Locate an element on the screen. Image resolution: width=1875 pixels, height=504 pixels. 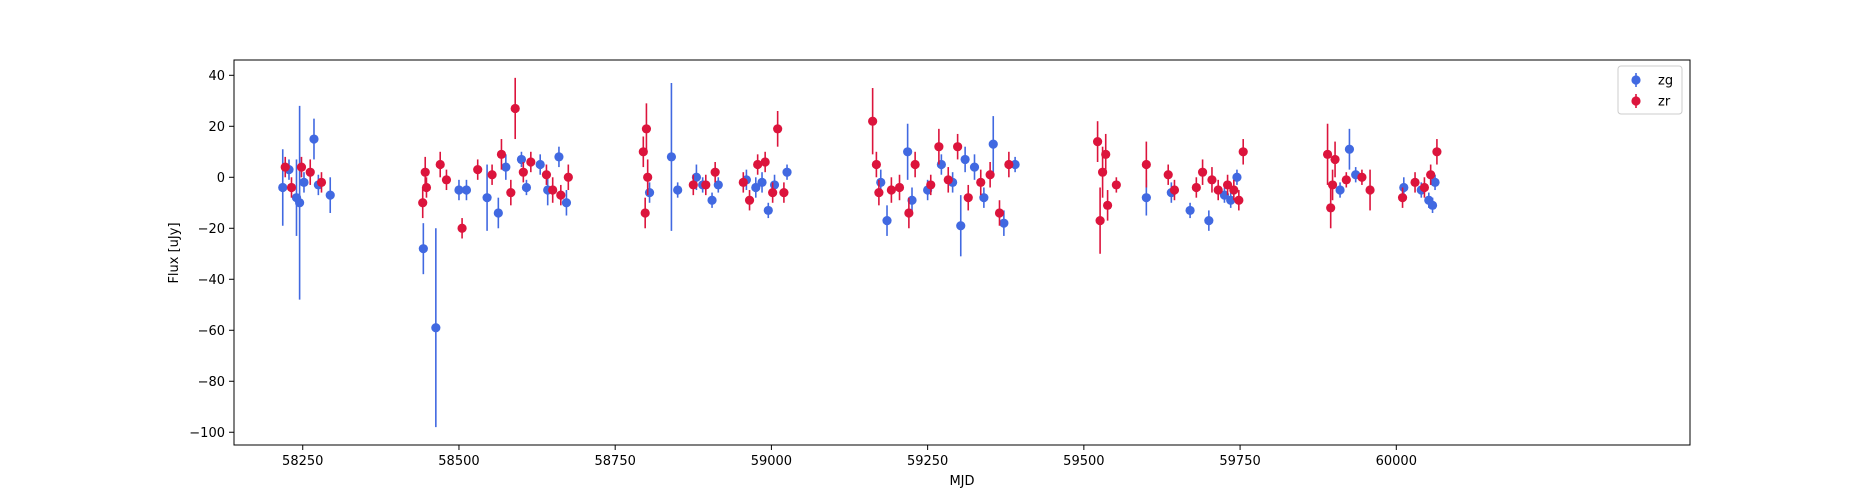
y-tick-label: 0 is located at coordinates (221, 178).